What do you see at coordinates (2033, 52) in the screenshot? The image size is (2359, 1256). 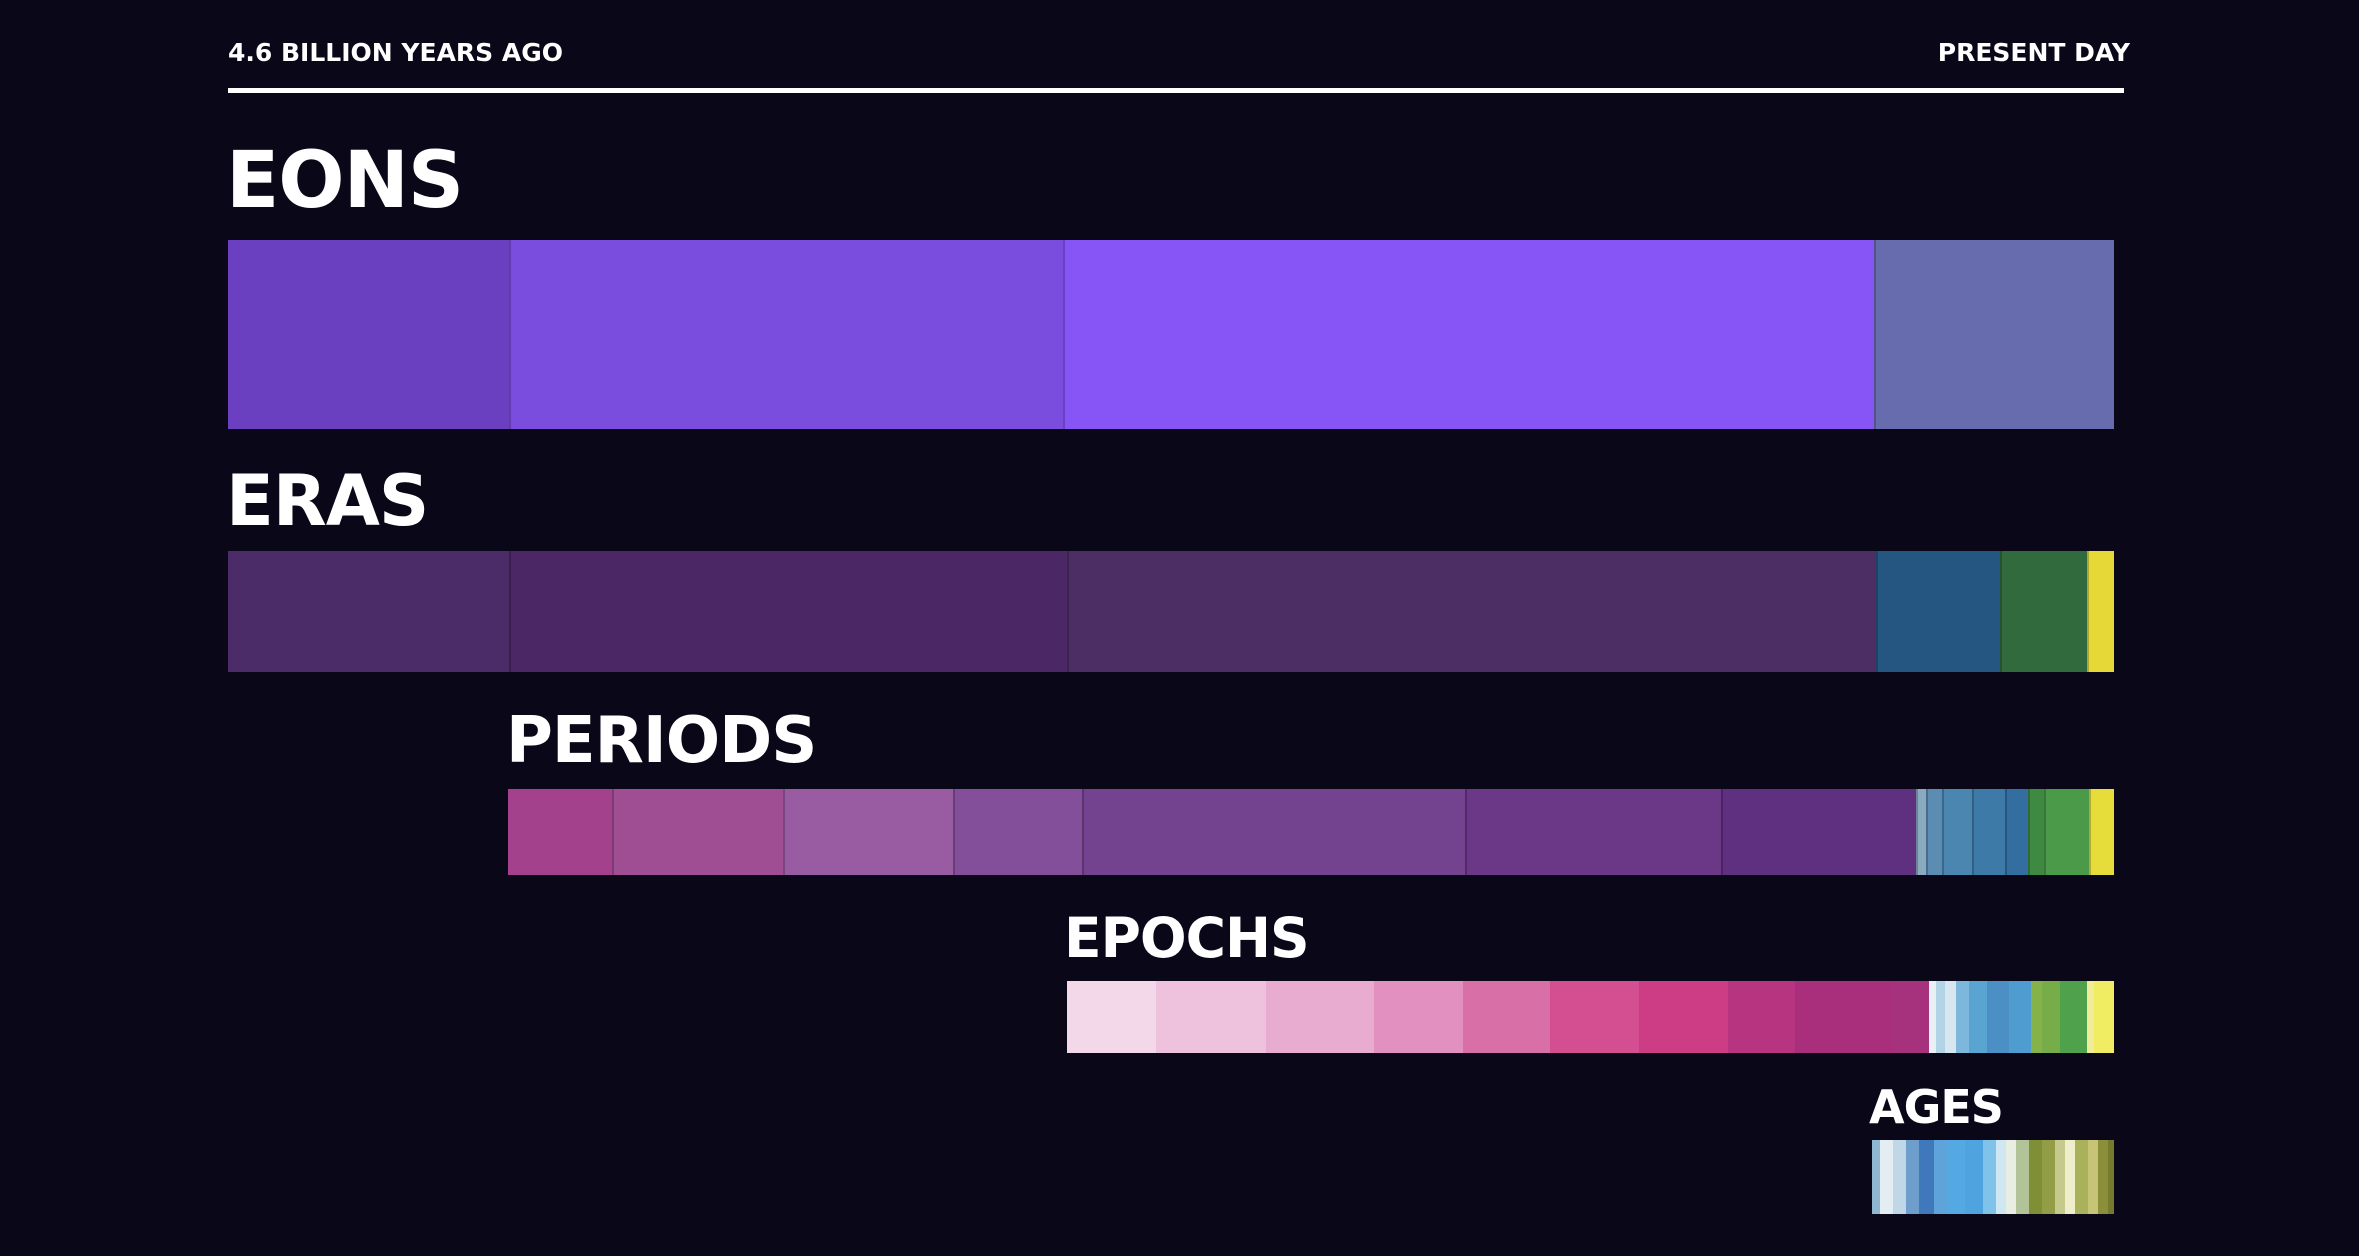 I see `timeline-end-label: PRESENT DAY` at bounding box center [2033, 52].